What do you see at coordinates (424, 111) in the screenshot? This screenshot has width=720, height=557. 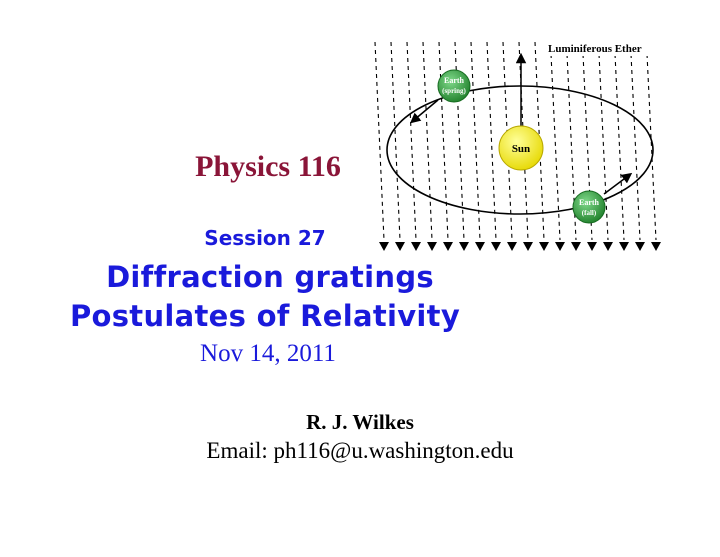 I see `earth-spring-motion-arrow` at bounding box center [424, 111].